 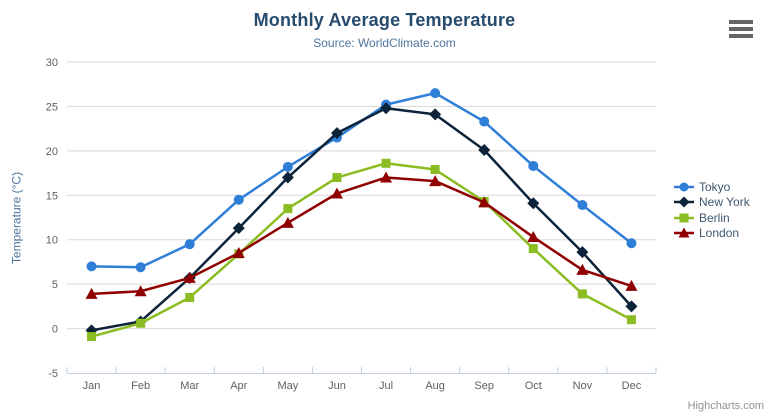 What do you see at coordinates (52, 152) in the screenshot?
I see `y-axis-label: 20` at bounding box center [52, 152].